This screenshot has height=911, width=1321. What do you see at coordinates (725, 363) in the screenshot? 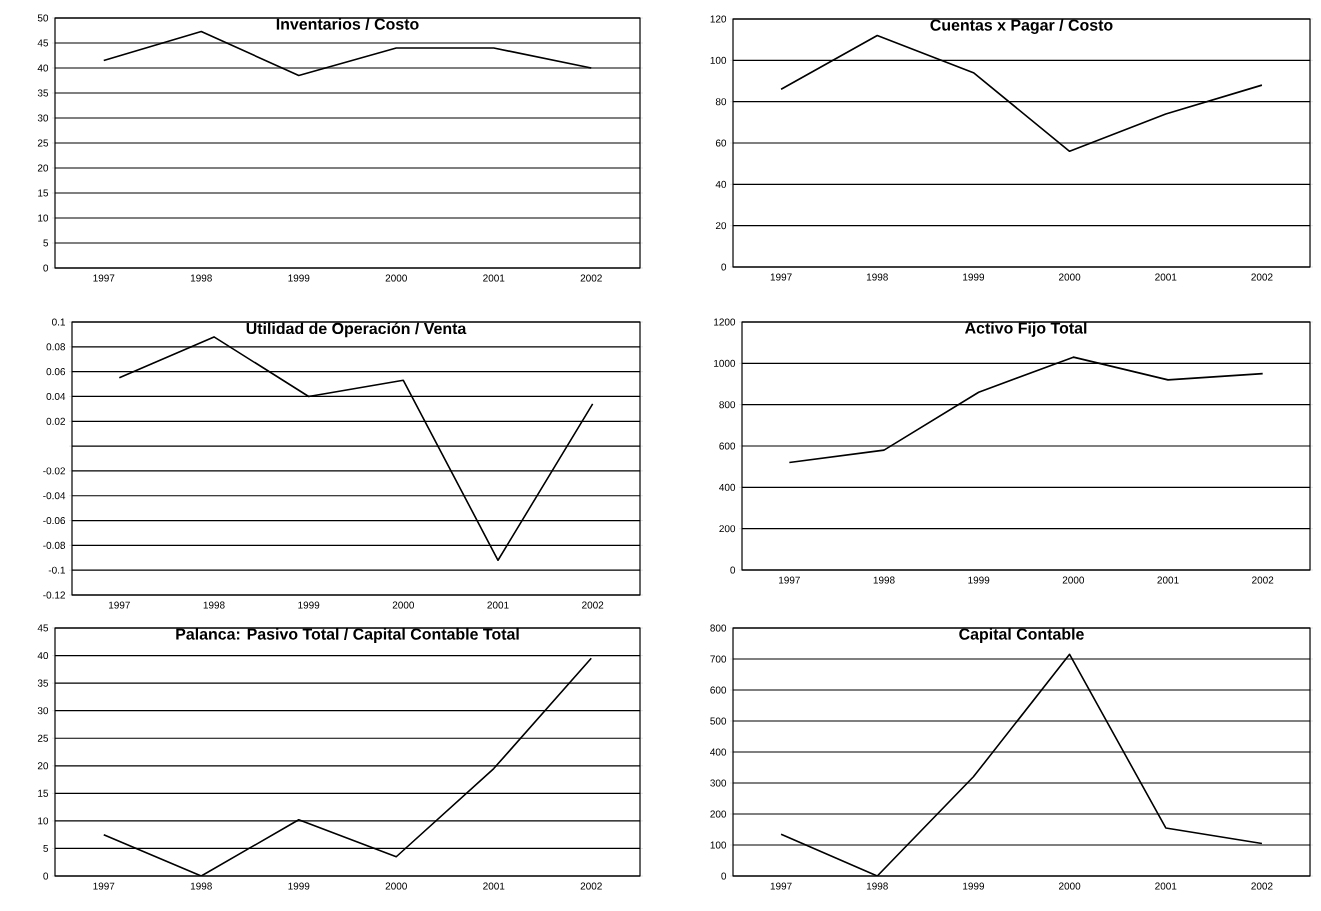
I see `y-tick-label: 1000` at bounding box center [725, 363].